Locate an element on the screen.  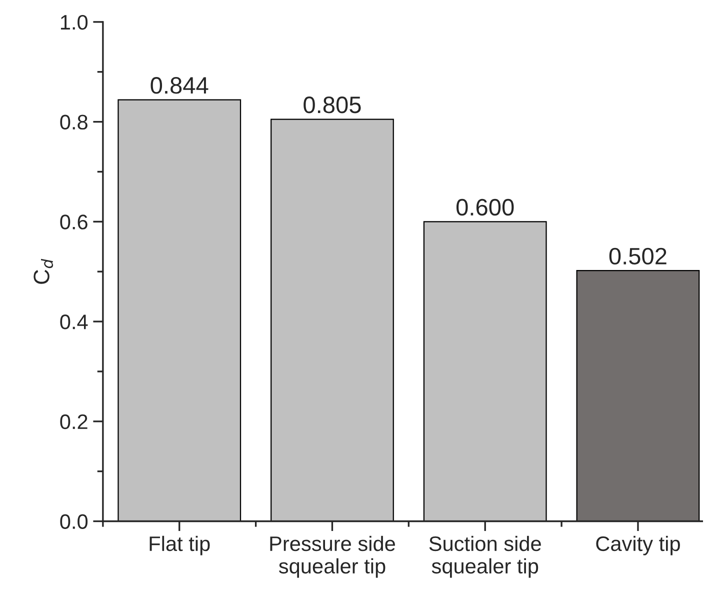
y-tick-label: 0.0 is located at coordinates (74, 521).